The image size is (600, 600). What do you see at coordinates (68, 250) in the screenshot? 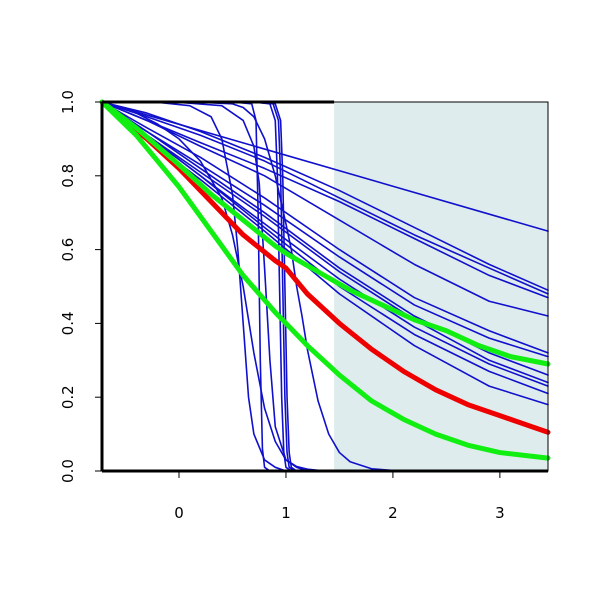
I see `y-tick-label-3: 0.6` at bounding box center [68, 250].